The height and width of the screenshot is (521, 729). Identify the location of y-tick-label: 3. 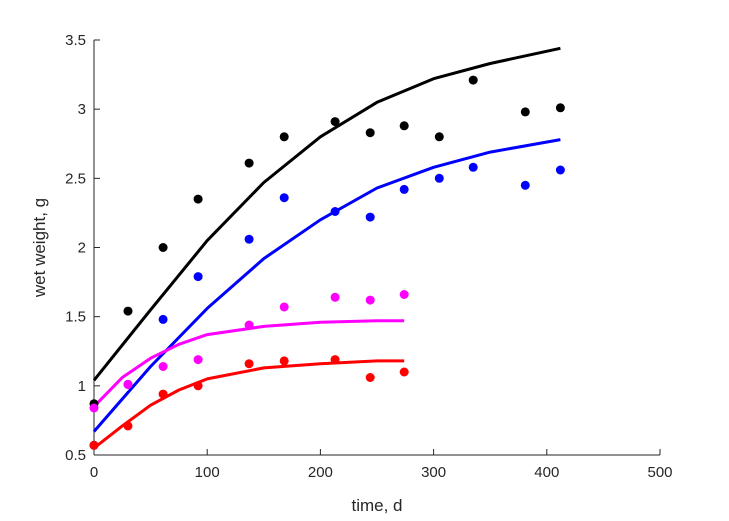
(82, 109).